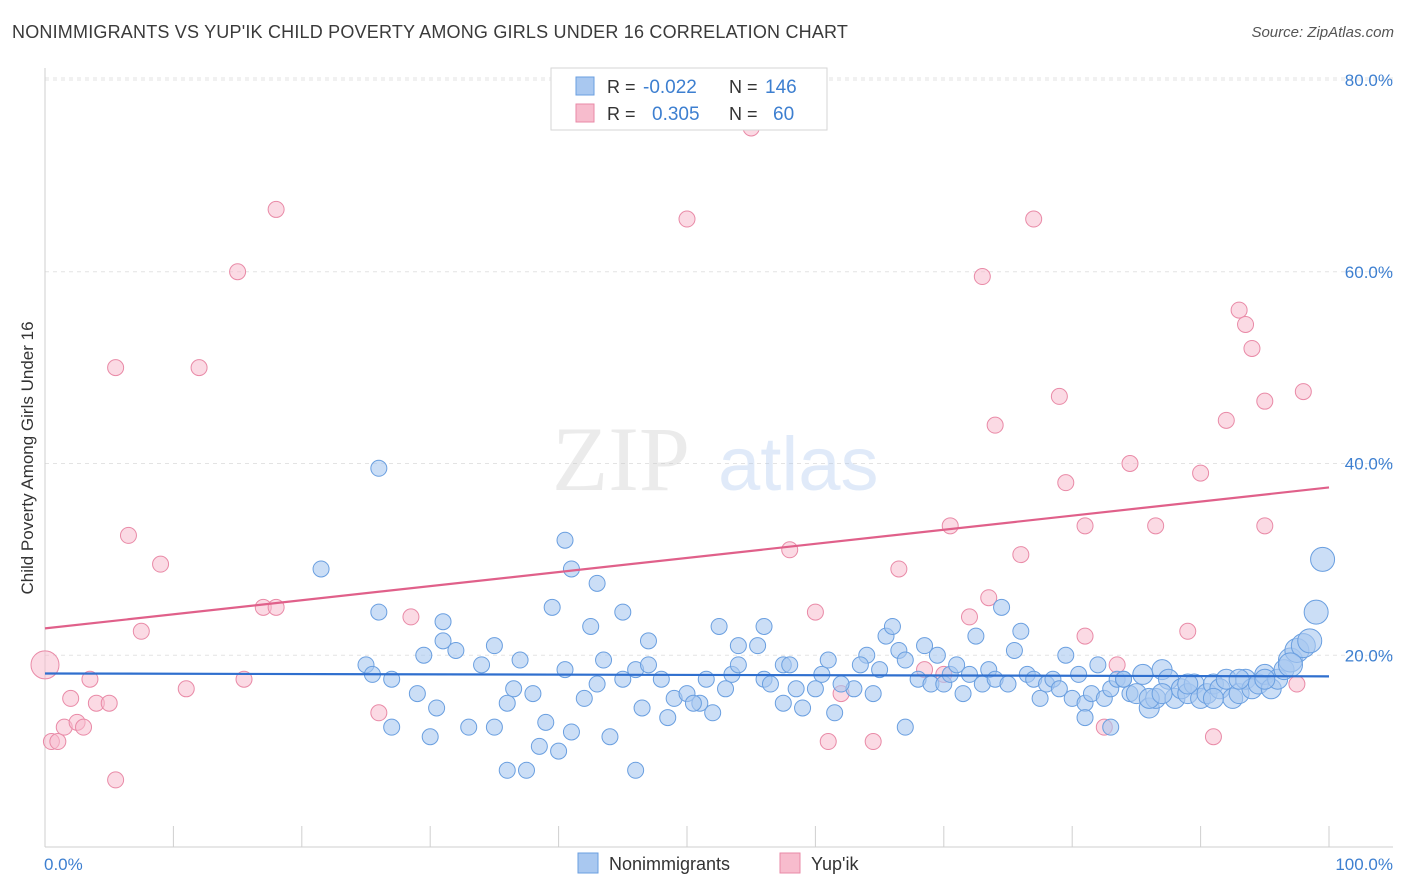 This screenshot has width=1406, height=892. I want to click on x-tick-label-max: 100.0%, so click(1364, 864).